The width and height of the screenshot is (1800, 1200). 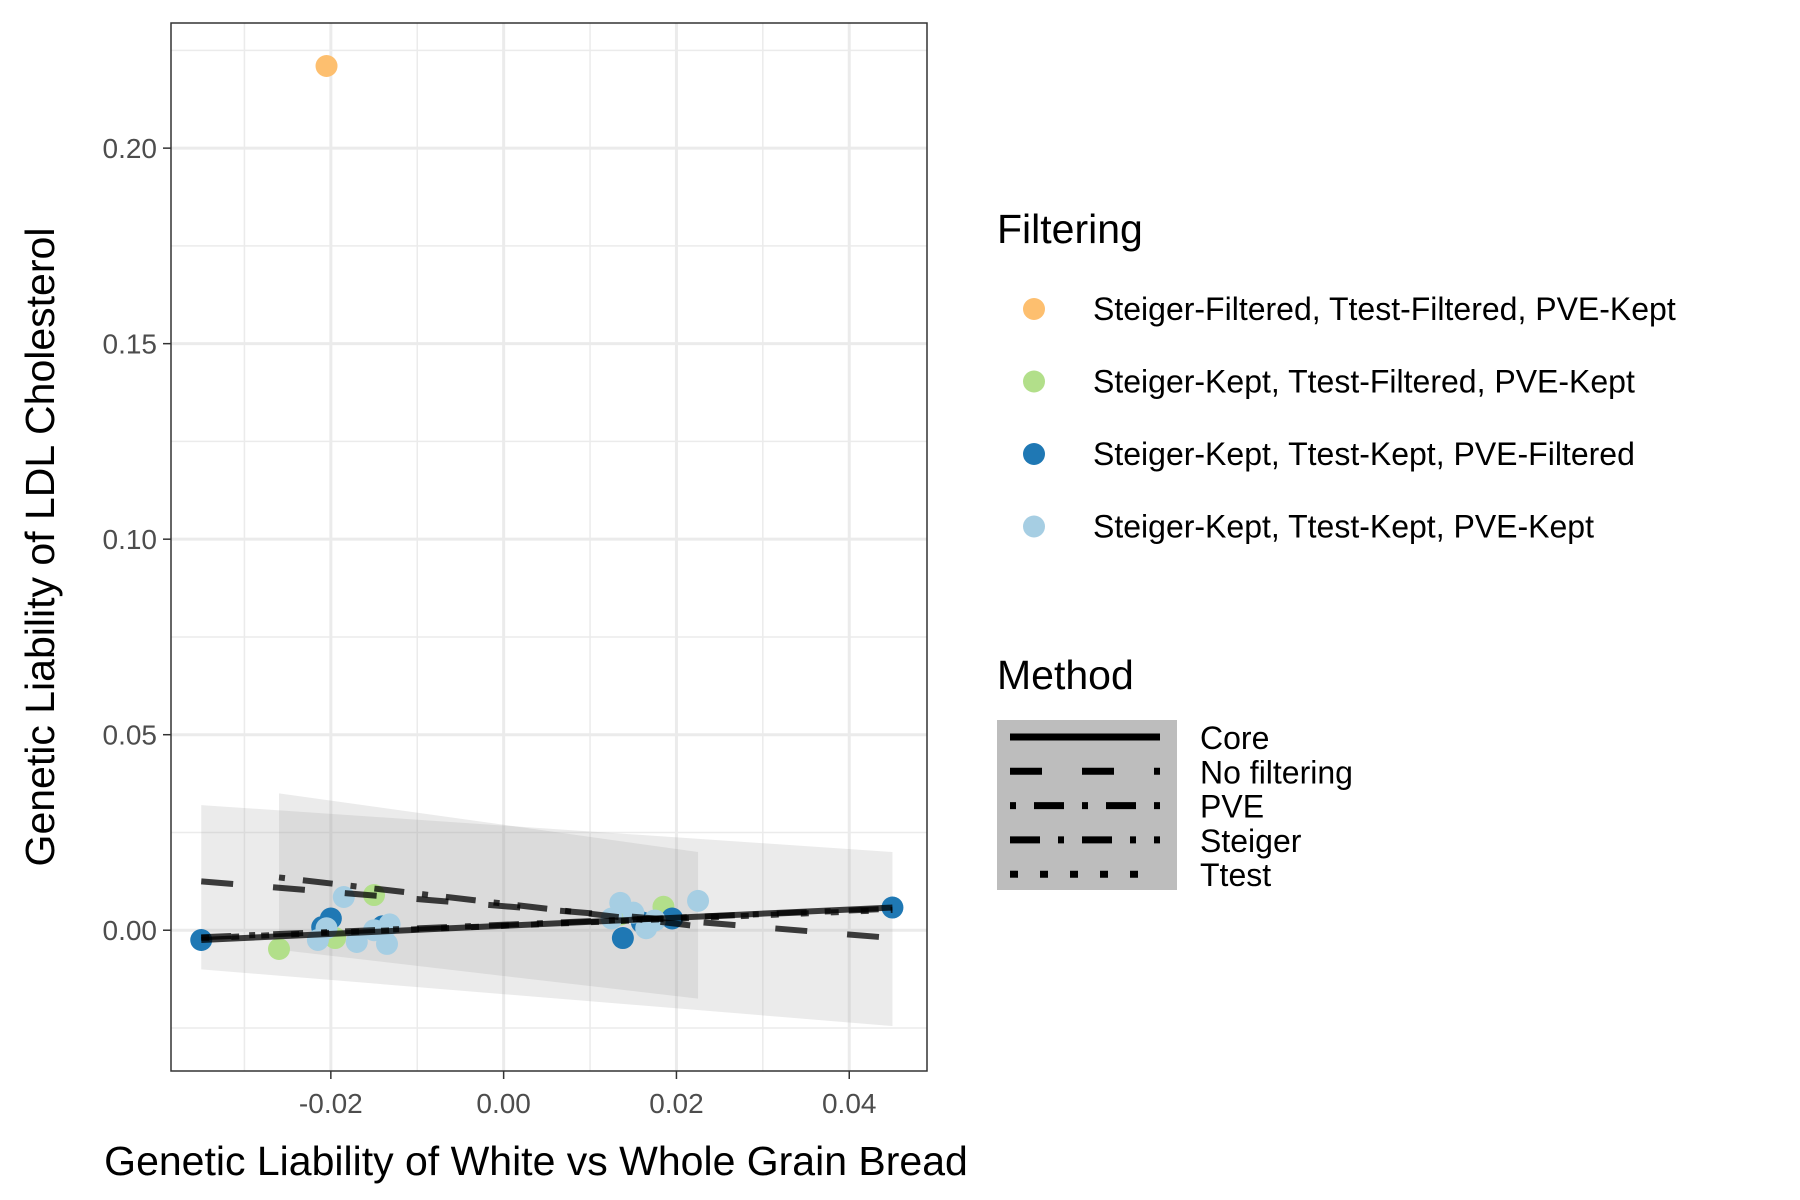 What do you see at coordinates (130, 539) in the screenshot?
I see `y-tick-label: 0.10` at bounding box center [130, 539].